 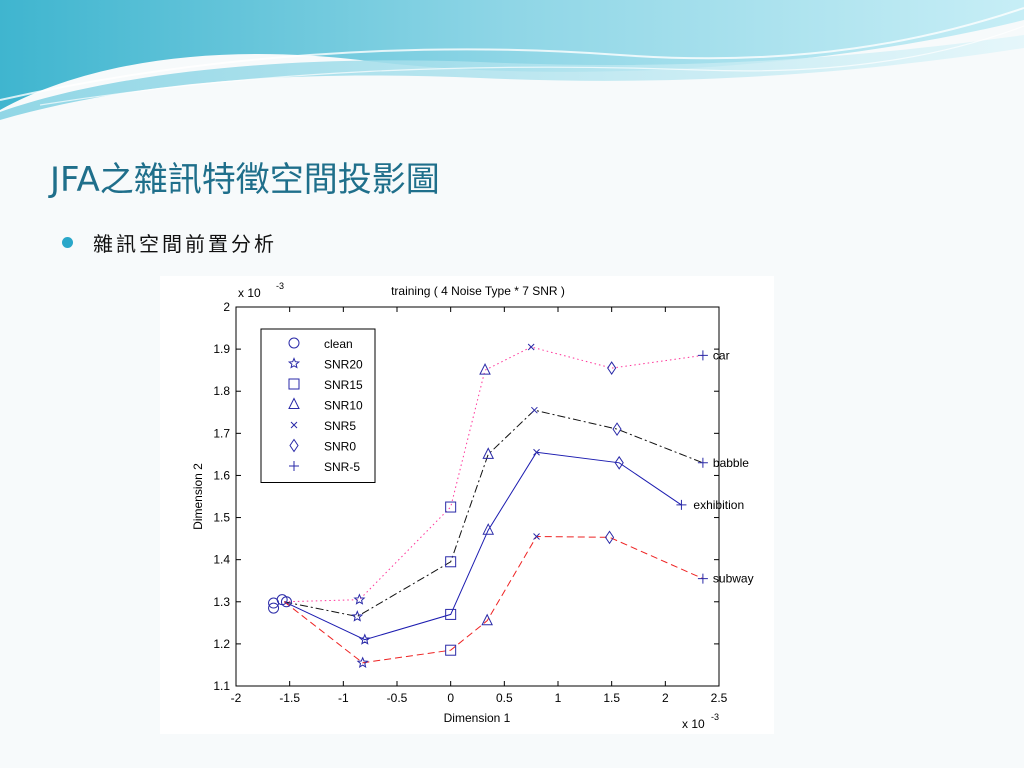 I want to click on series-line-exhibition, so click(x=483, y=546).